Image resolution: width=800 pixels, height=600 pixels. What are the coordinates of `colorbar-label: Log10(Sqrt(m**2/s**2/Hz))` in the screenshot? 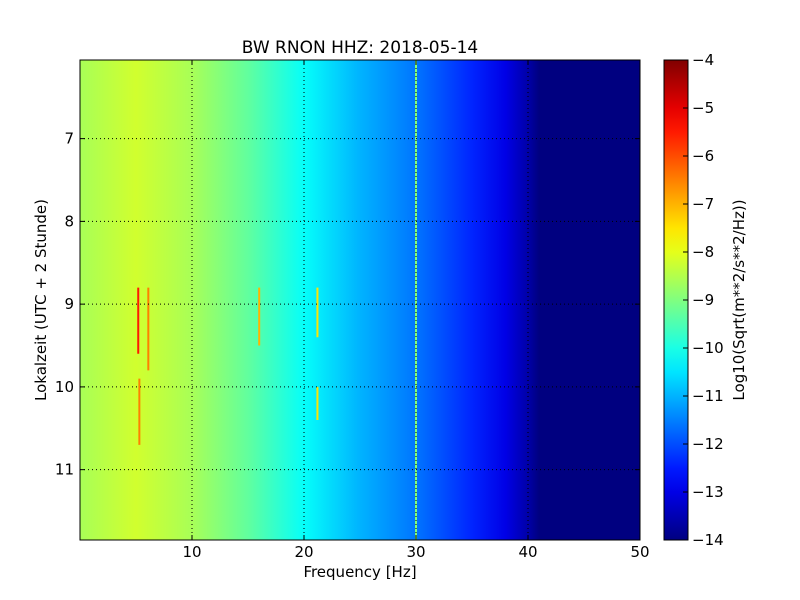 It's located at (739, 299).